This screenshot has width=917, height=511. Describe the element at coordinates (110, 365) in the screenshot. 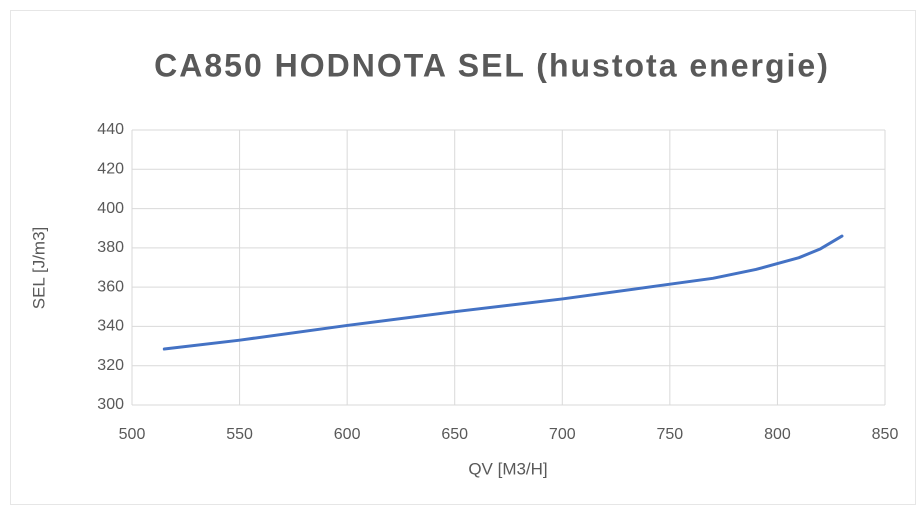

I see `y-tick-label: 320` at that location.